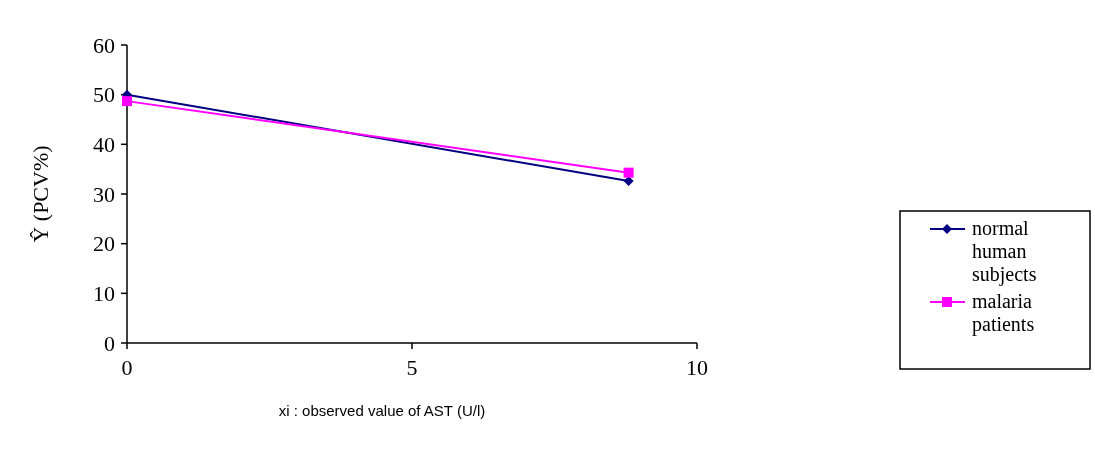 Image resolution: width=1095 pixels, height=449 pixels. I want to click on y-tick-label: 10, so click(104, 294).